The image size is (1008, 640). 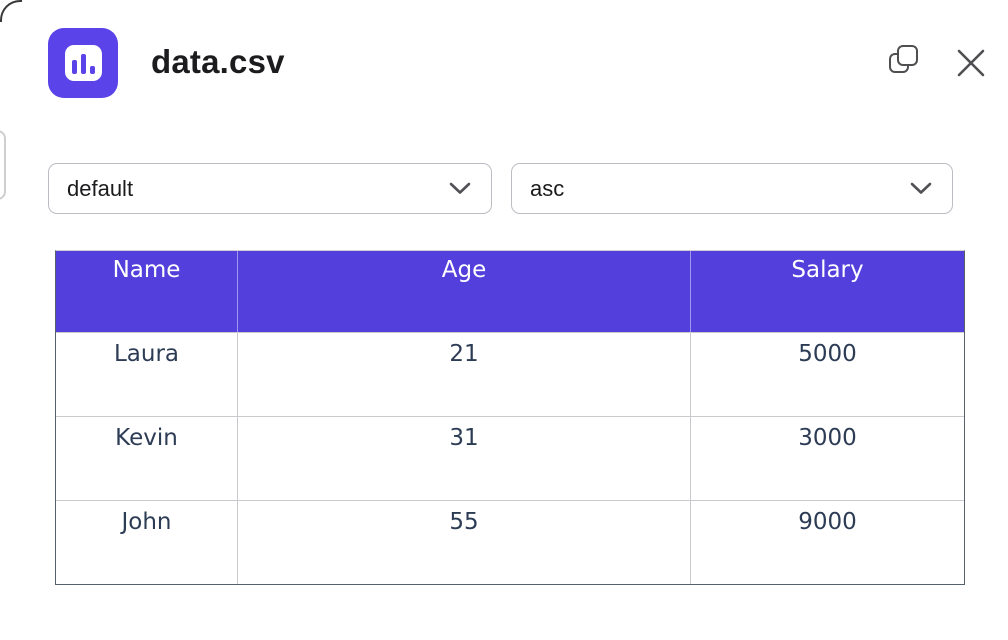 What do you see at coordinates (547, 188) in the screenshot?
I see `sort-order-select-value: asc` at bounding box center [547, 188].